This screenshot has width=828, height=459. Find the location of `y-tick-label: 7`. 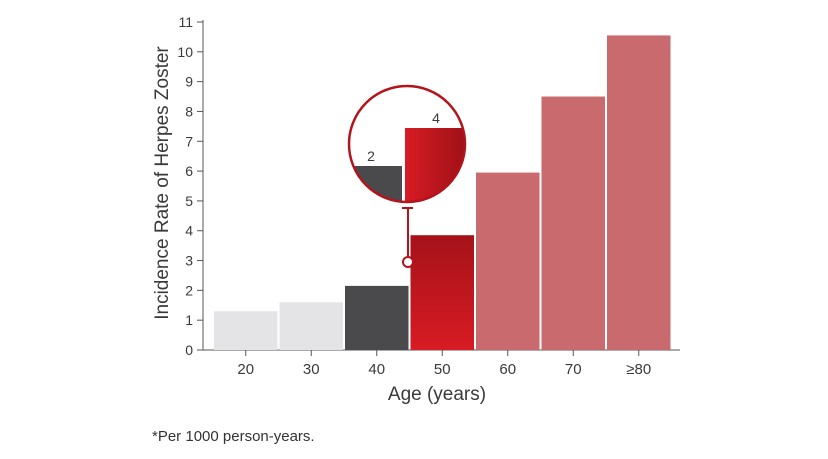

y-tick-label: 7 is located at coordinates (189, 141).